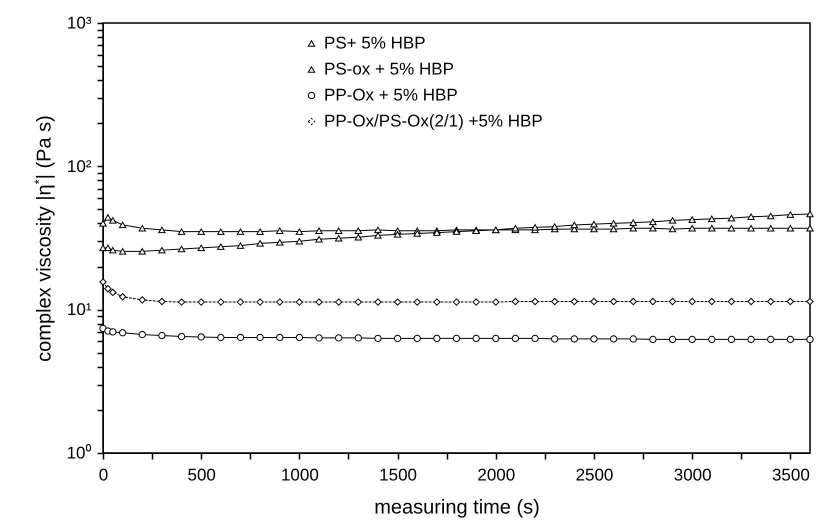 The image size is (816, 522). What do you see at coordinates (79, 453) in the screenshot?
I see `y-tick-label: 10⁰` at bounding box center [79, 453].